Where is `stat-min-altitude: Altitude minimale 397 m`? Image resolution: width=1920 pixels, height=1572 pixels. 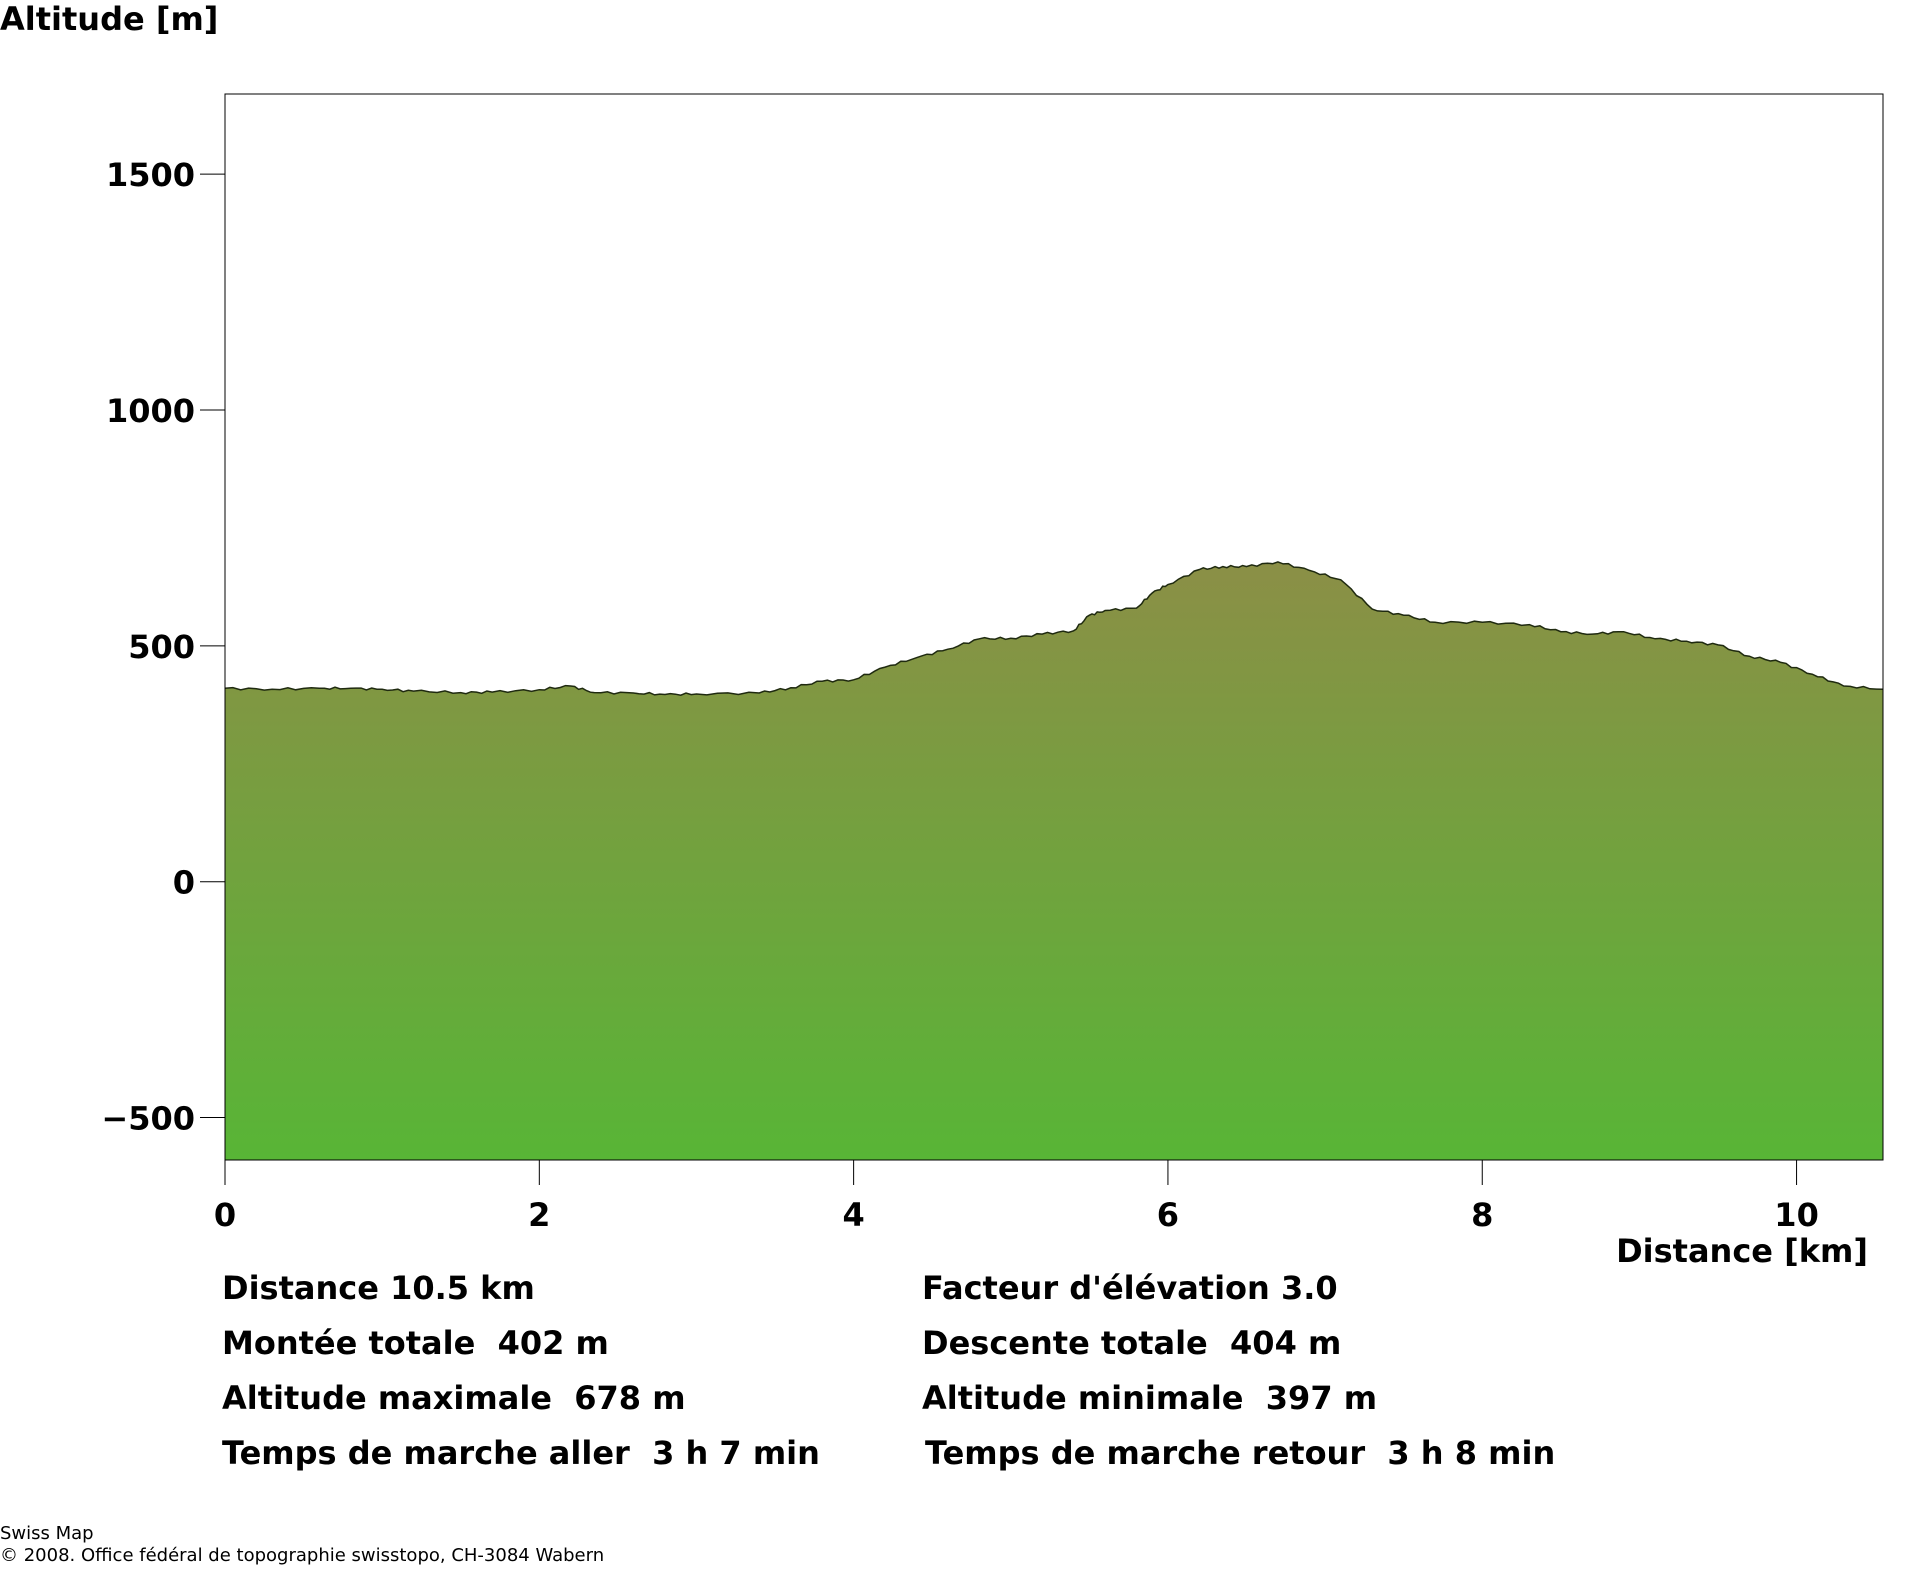 stat-min-altitude: Altitude minimale 397 m is located at coordinates (1150, 1398).